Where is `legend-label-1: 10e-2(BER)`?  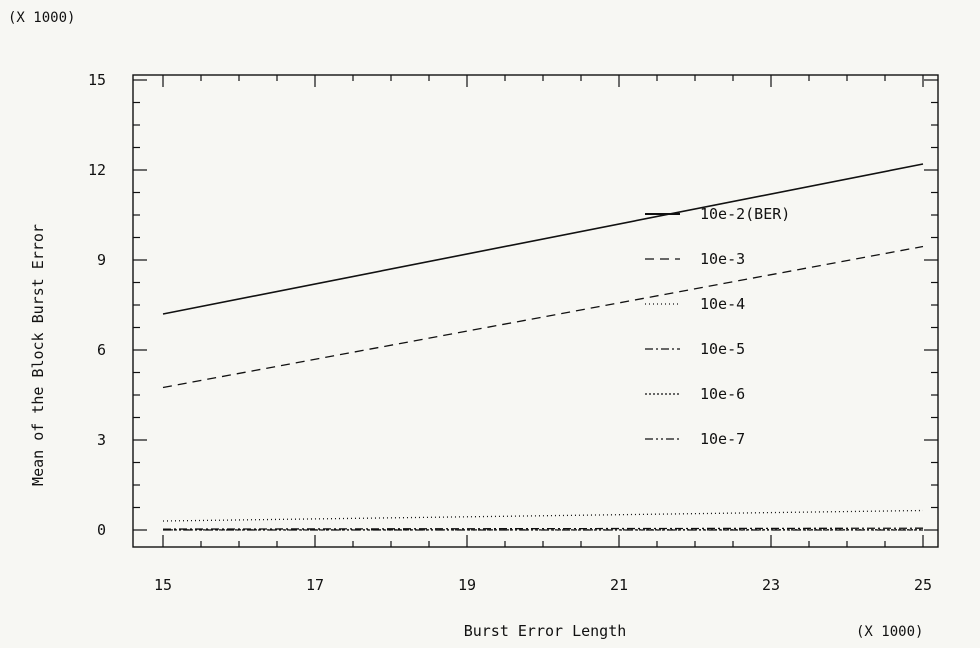 legend-label-1: 10e-2(BER) is located at coordinates (745, 214).